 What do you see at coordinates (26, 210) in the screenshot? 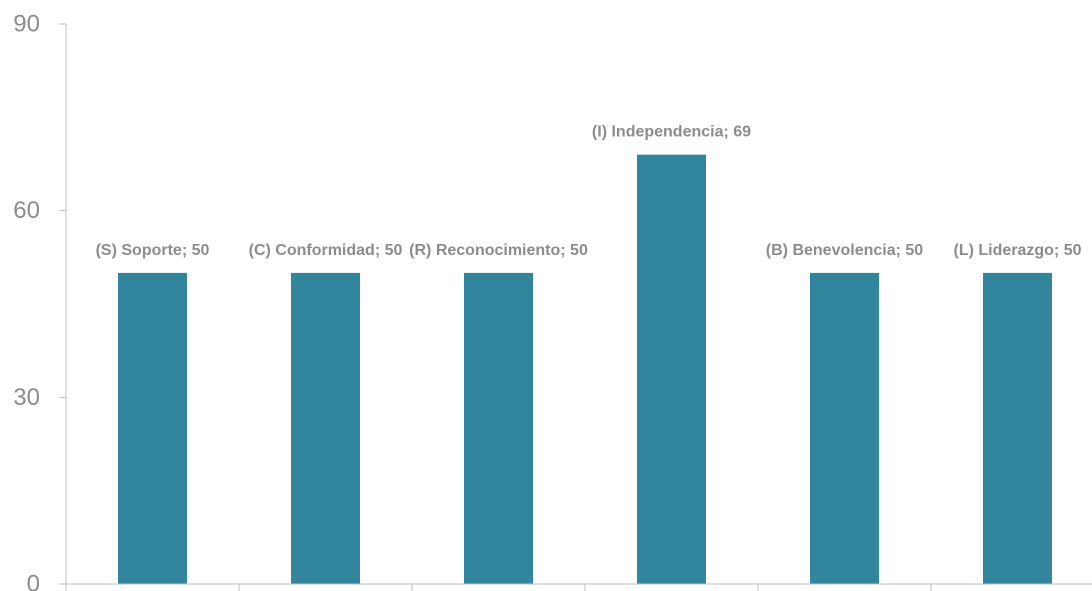
I see `y-tick-label: 60` at bounding box center [26, 210].